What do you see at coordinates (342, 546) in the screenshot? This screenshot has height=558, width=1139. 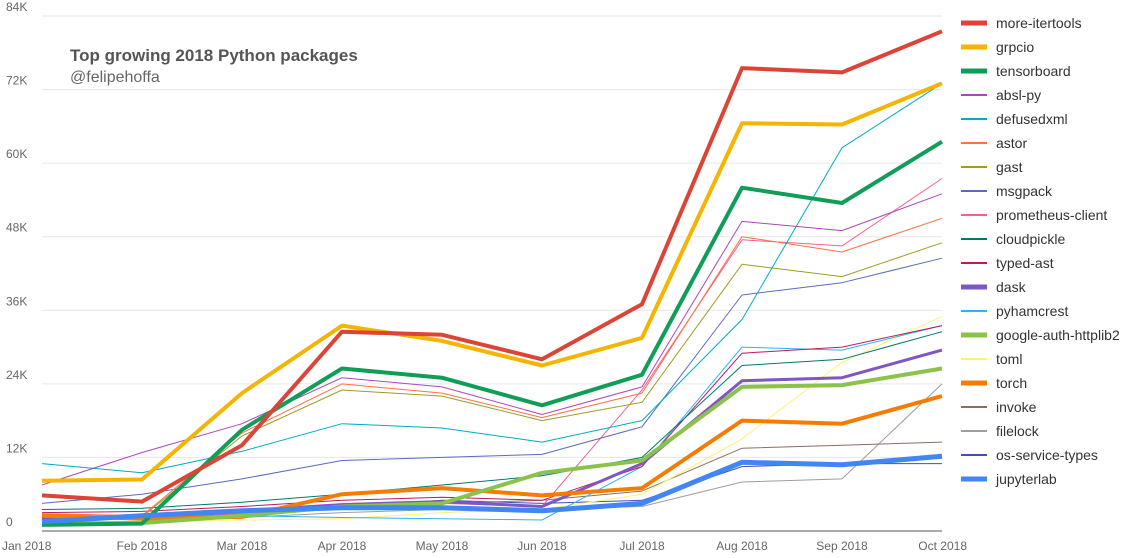 I see `x-tick-label: Apr 2018` at bounding box center [342, 546].